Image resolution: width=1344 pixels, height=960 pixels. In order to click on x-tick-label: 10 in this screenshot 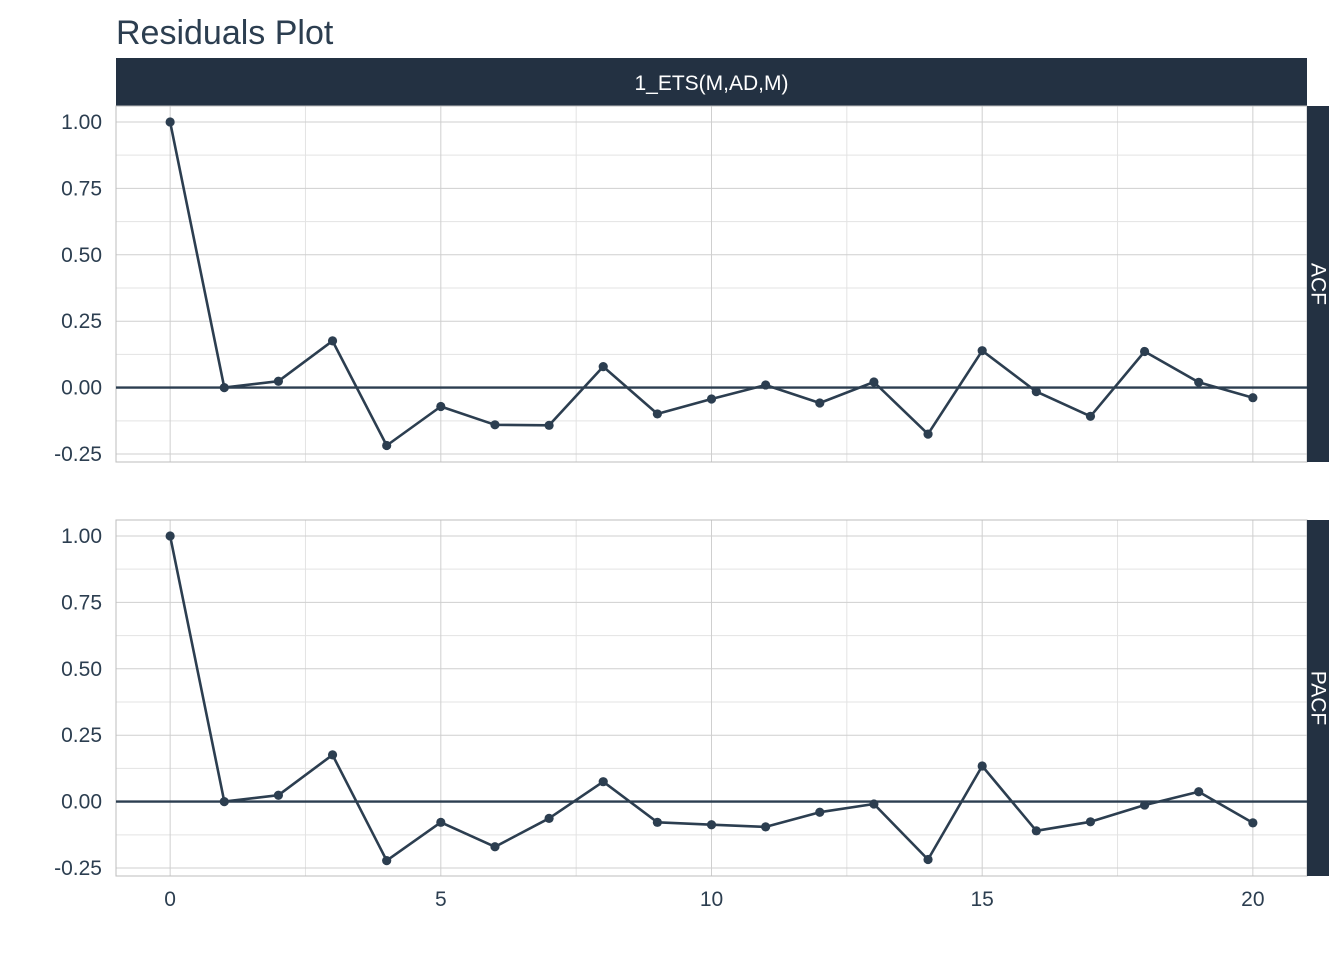, I will do `click(711, 899)`.